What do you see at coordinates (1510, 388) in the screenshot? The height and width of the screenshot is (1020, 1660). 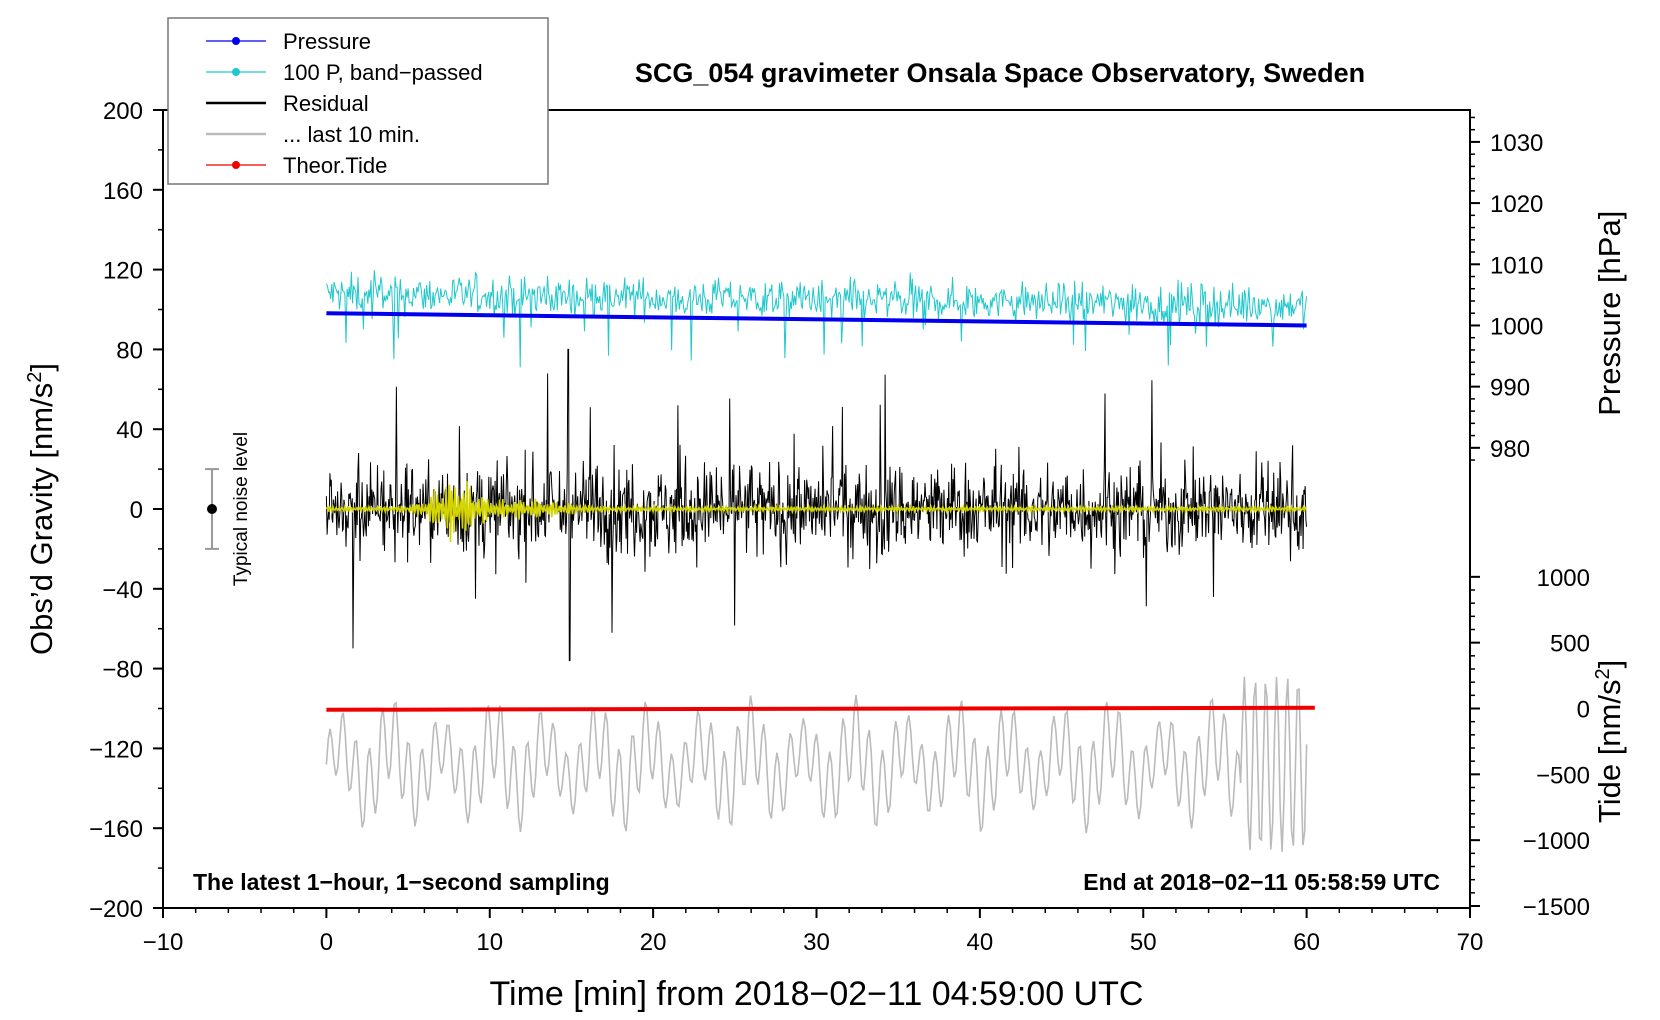 I see `pressure-tick-label: 990` at bounding box center [1510, 388].